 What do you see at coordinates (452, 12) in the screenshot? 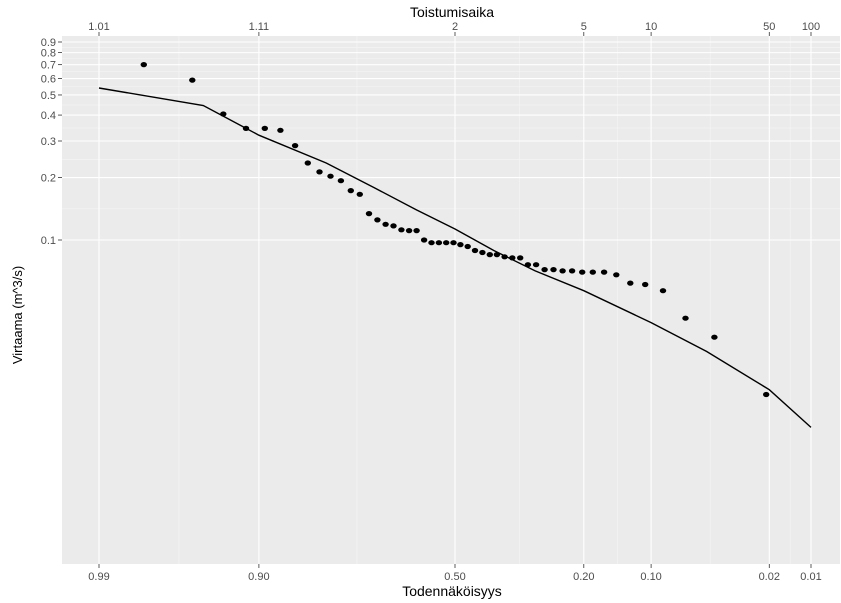
I see `top-axis-title: Toistumisaika` at bounding box center [452, 12].